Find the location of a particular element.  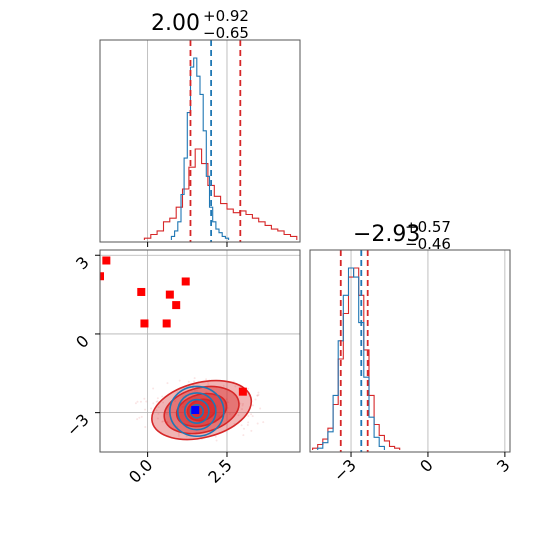

blue-square-marker is located at coordinates (195, 410).